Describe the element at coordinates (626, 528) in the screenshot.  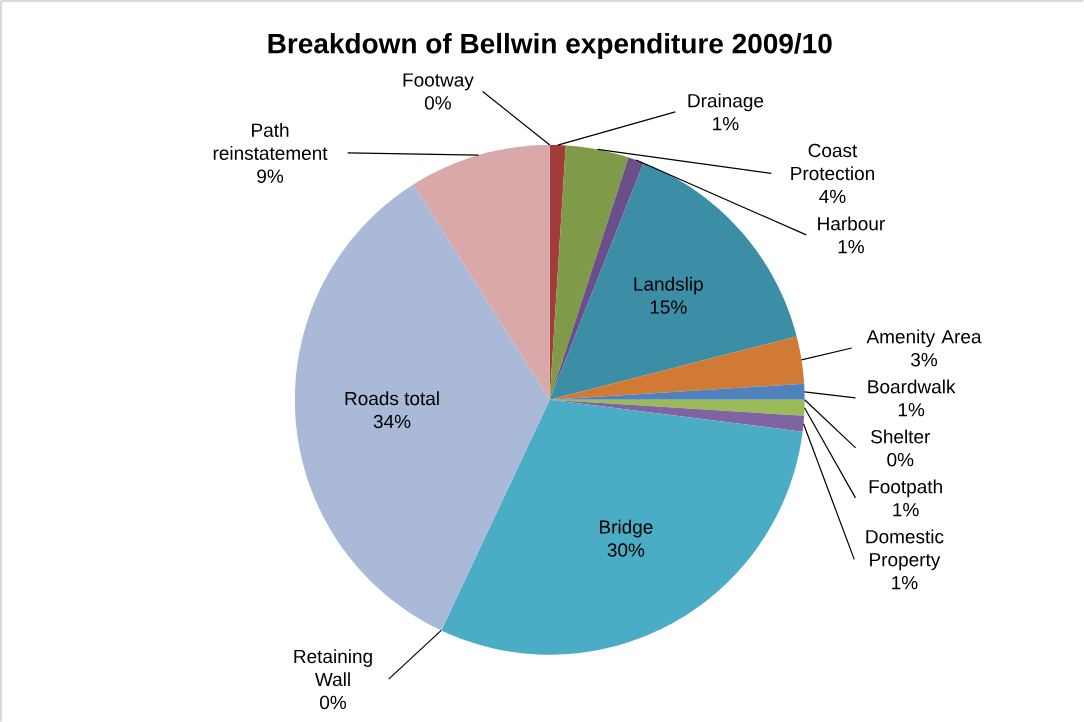
I see `slice-label: Bridge` at that location.